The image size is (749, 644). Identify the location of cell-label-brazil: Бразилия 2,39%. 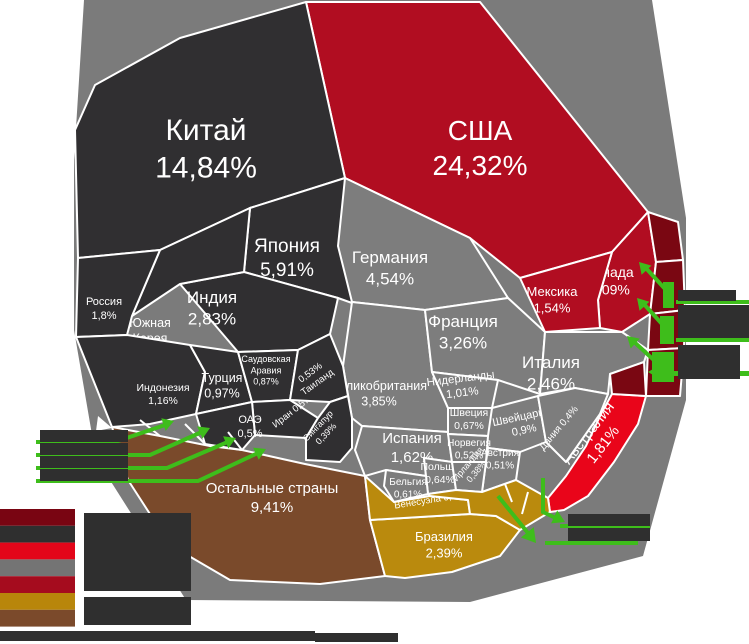
(444, 544).